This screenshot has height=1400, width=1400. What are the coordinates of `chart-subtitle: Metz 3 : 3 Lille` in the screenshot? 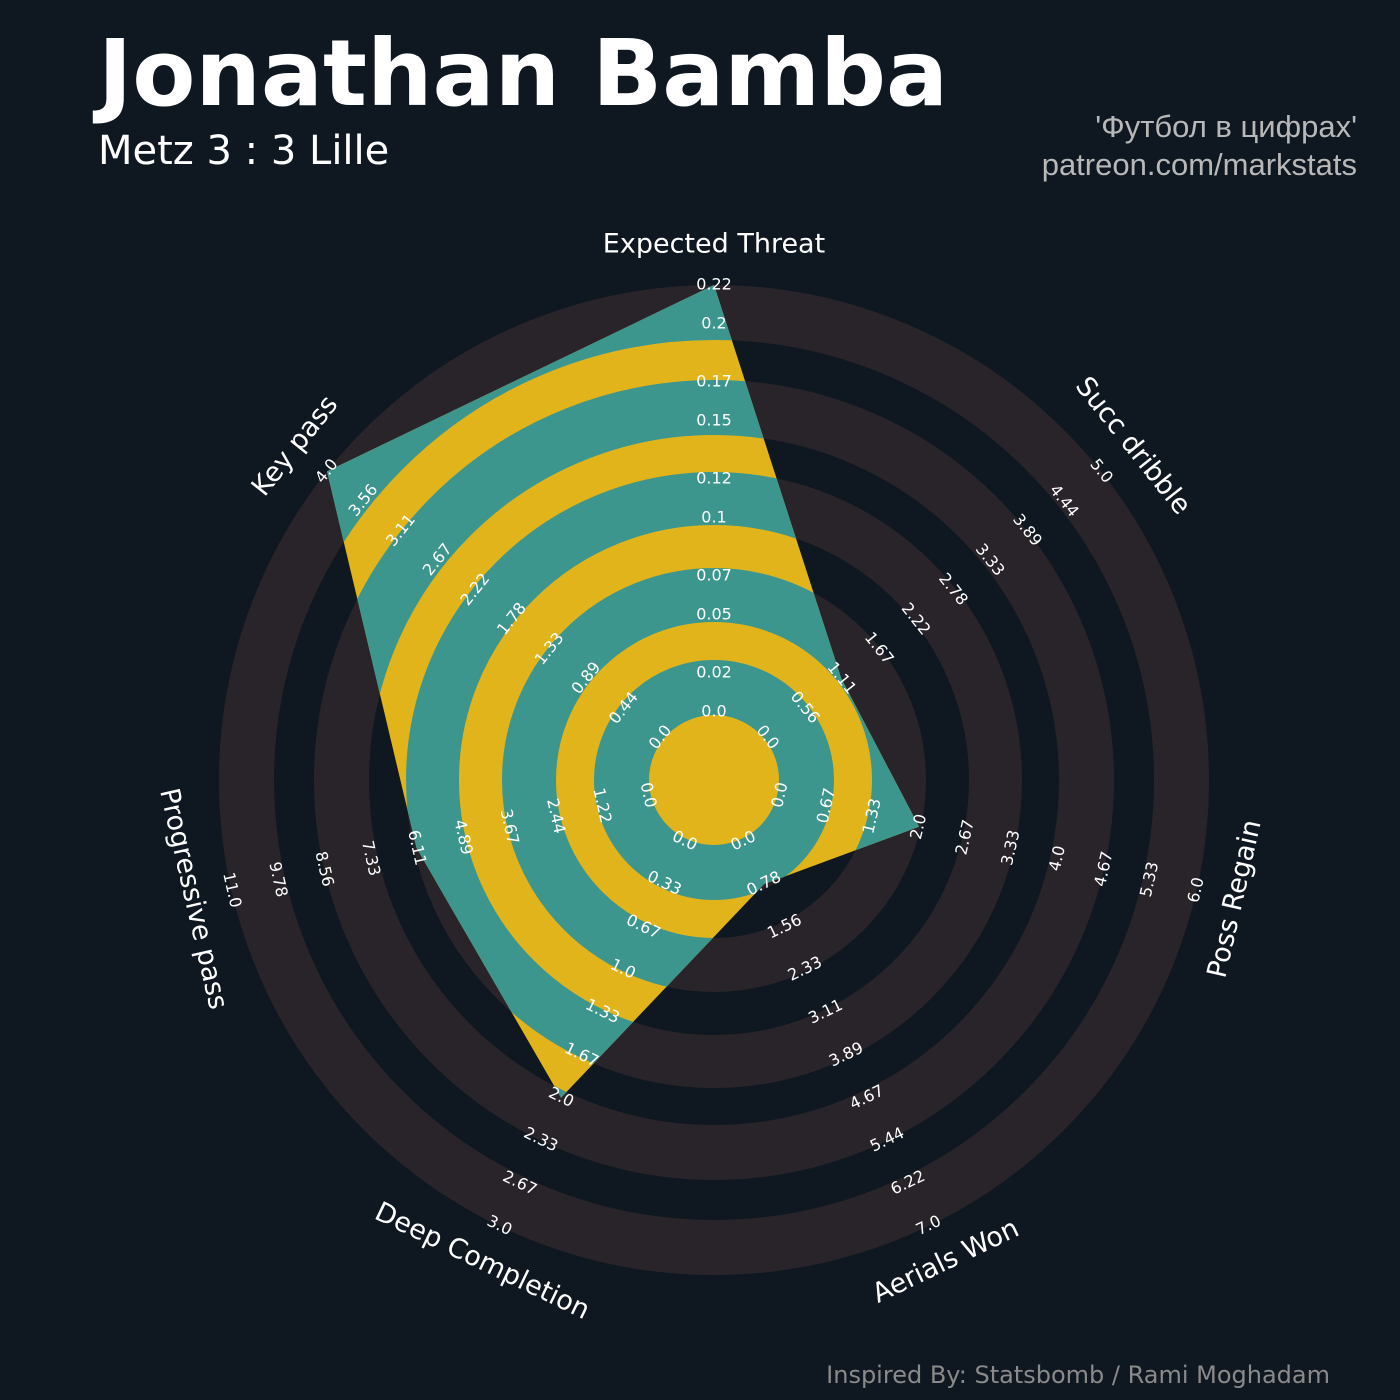 It's located at (243, 151).